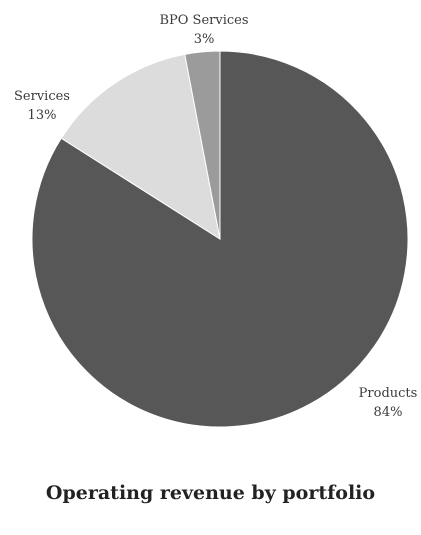 The width and height of the screenshot is (421, 535). What do you see at coordinates (140, 147) in the screenshot?
I see `pie-slice-services` at bounding box center [140, 147].